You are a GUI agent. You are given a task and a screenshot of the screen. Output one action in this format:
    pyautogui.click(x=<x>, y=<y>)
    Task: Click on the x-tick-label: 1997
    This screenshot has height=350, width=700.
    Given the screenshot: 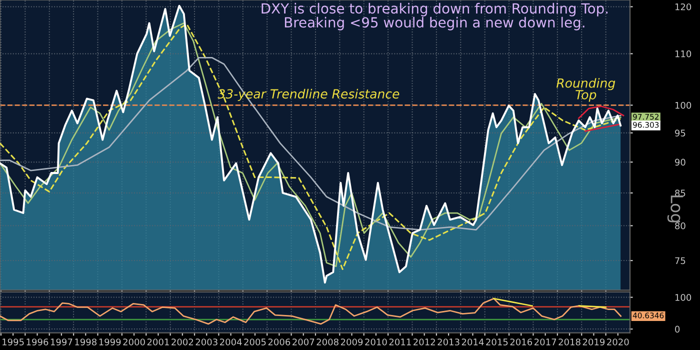 What is the action you would take?
    pyautogui.click(x=61, y=342)
    